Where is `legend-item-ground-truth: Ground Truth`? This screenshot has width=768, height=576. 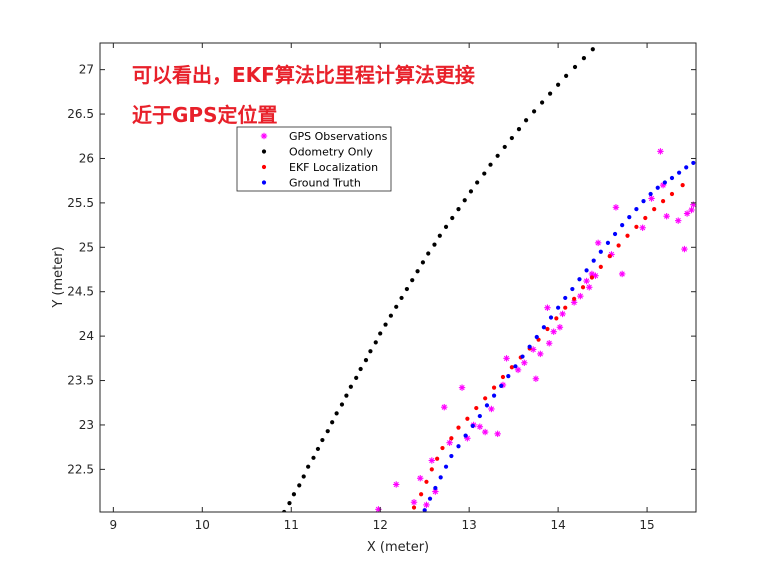 legend-item-ground-truth: Ground Truth is located at coordinates (311, 183).